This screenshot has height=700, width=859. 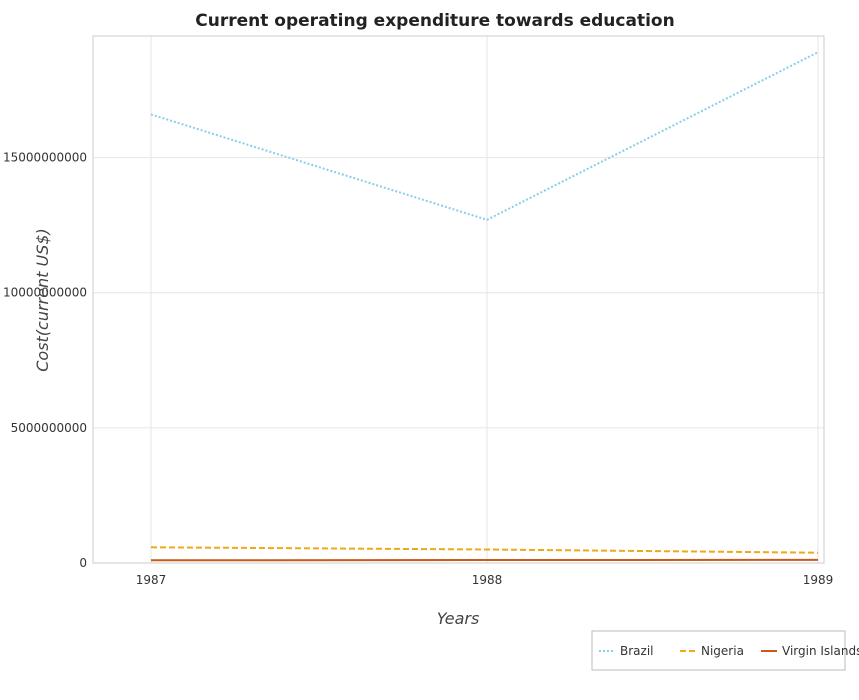 What do you see at coordinates (151, 580) in the screenshot?
I see `x-tick-label: 1987` at bounding box center [151, 580].